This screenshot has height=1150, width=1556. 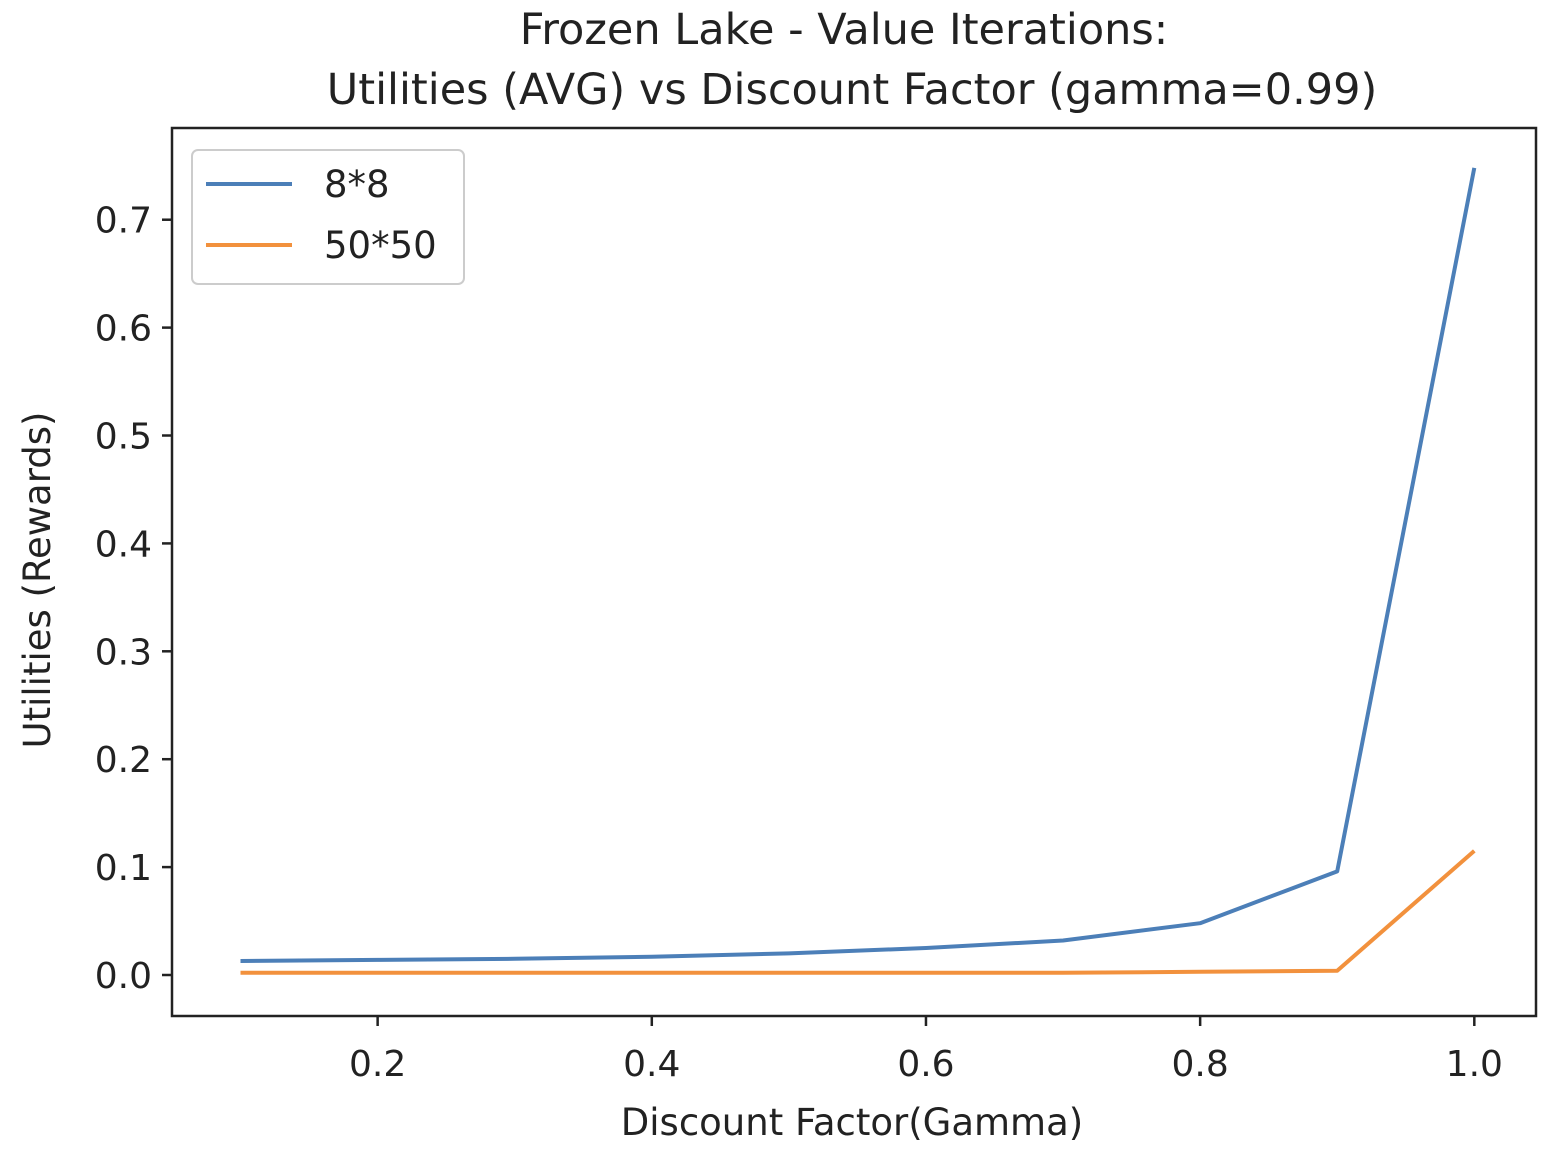 What do you see at coordinates (328, 217) in the screenshot?
I see `legend: 8*8 50*50` at bounding box center [328, 217].